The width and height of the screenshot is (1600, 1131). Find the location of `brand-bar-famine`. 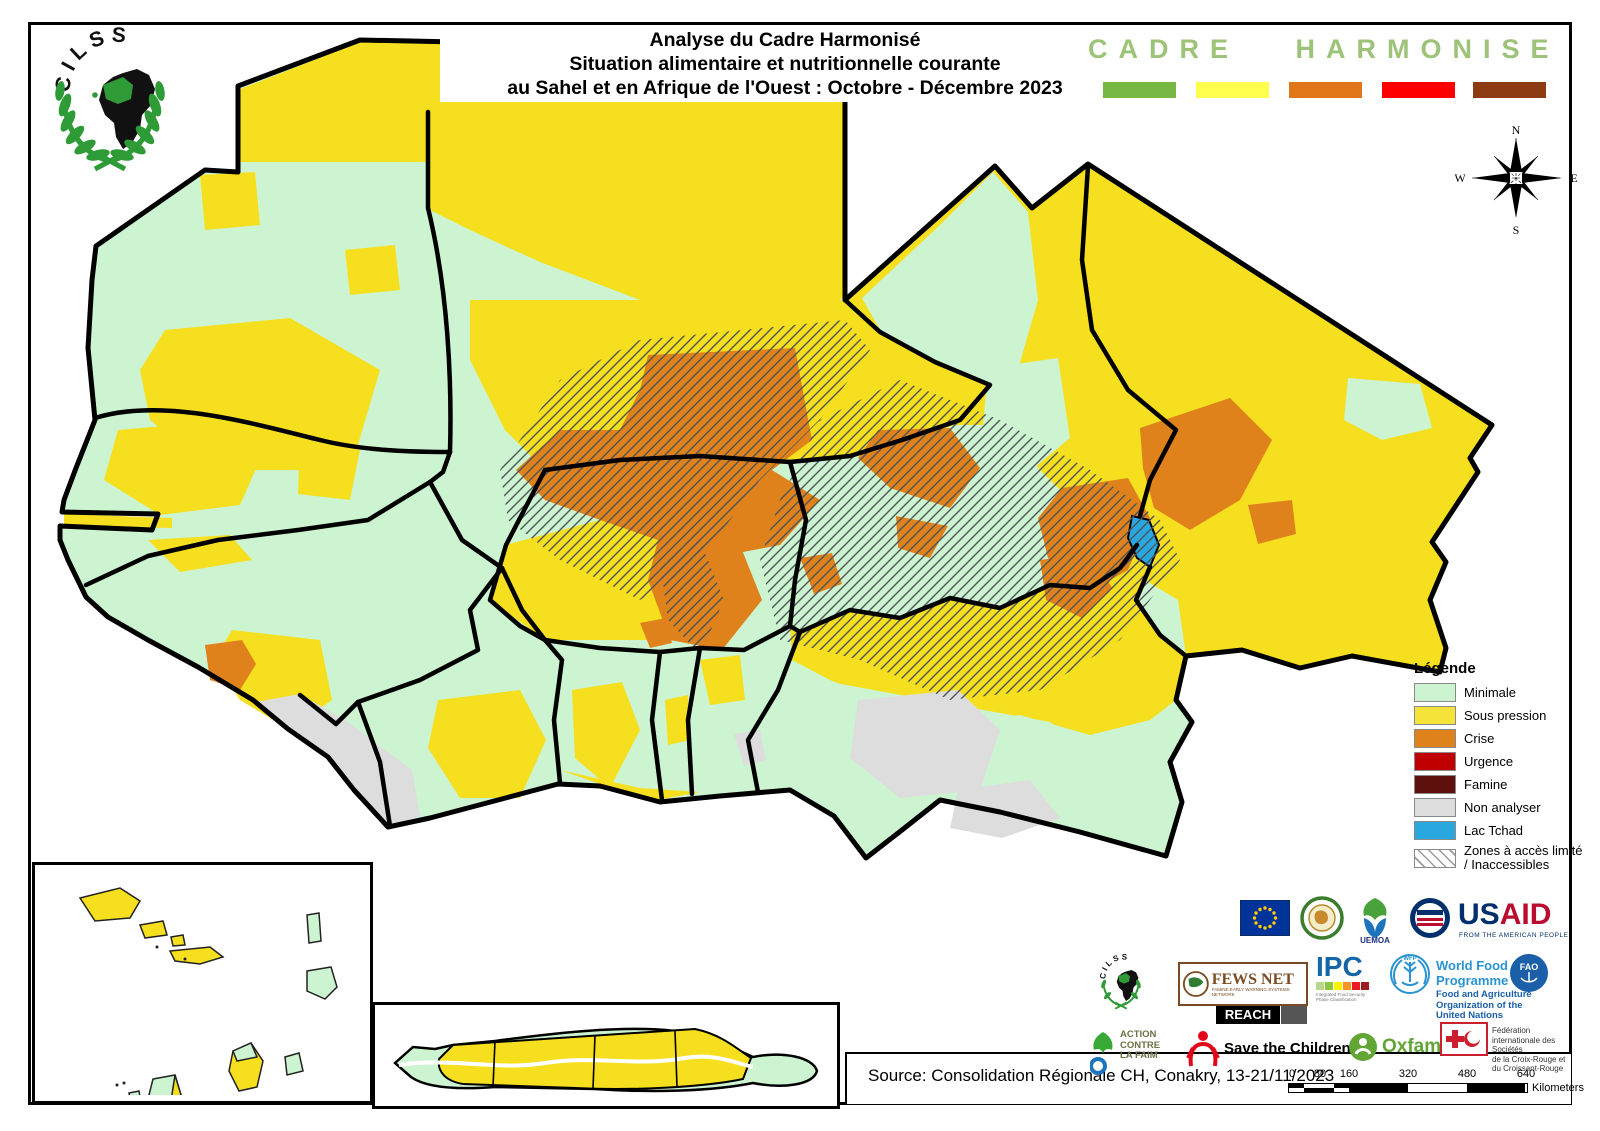

brand-bar-famine is located at coordinates (1509, 90).